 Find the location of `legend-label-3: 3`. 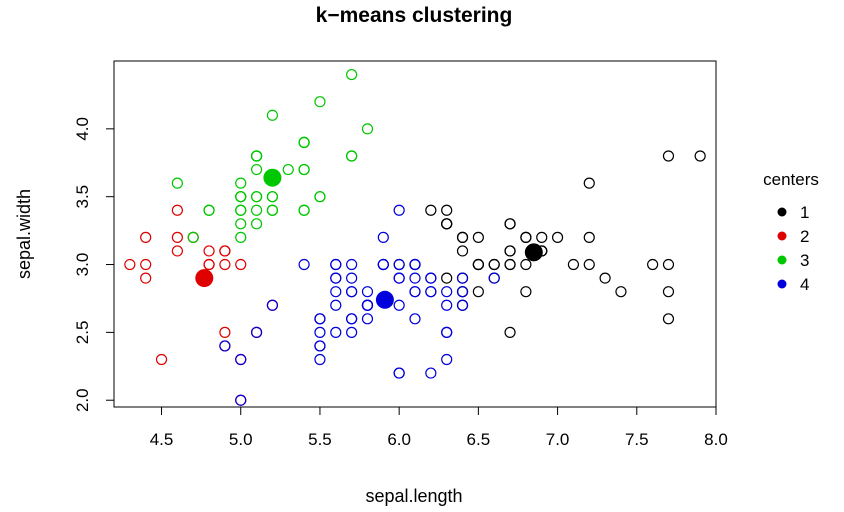

legend-label-3: 3 is located at coordinates (804, 260).